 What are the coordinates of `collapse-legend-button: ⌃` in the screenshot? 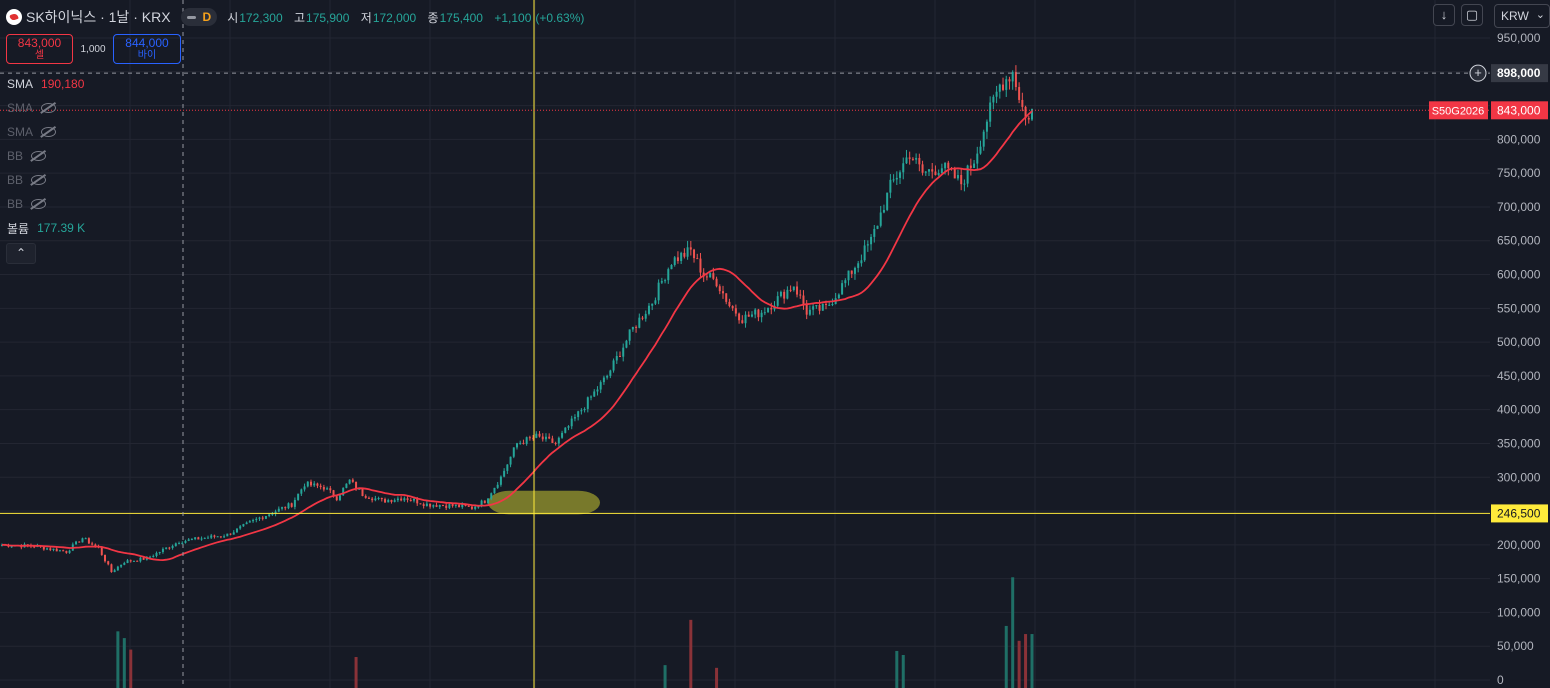 It's located at (21, 253).